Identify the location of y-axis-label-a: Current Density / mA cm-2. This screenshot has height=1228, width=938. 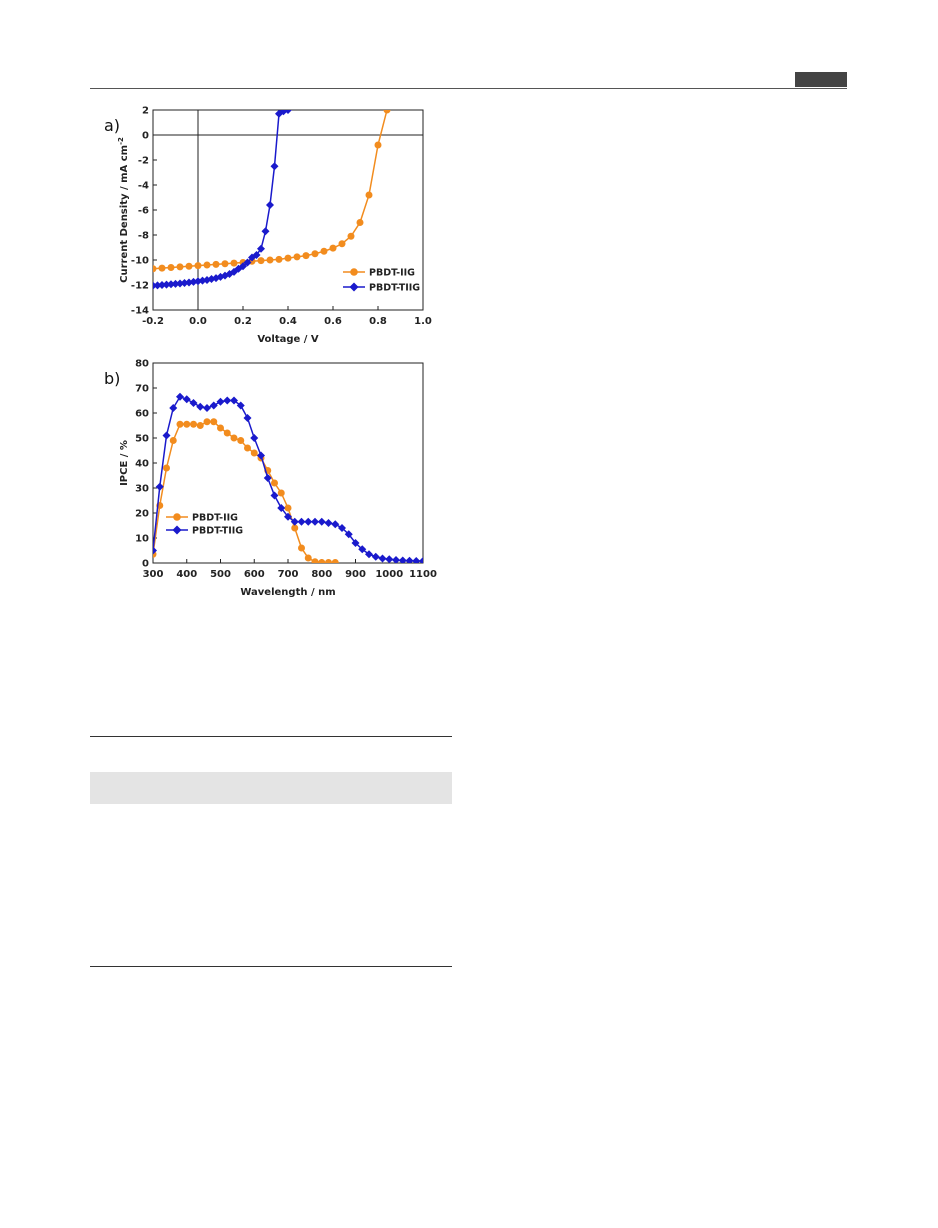
(123, 210).